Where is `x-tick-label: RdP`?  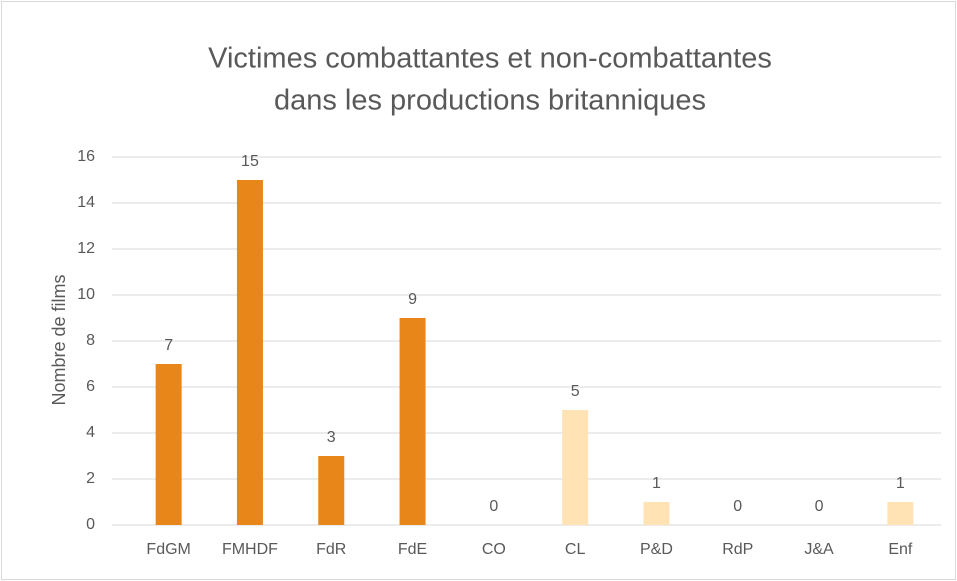
x-tick-label: RdP is located at coordinates (737, 549).